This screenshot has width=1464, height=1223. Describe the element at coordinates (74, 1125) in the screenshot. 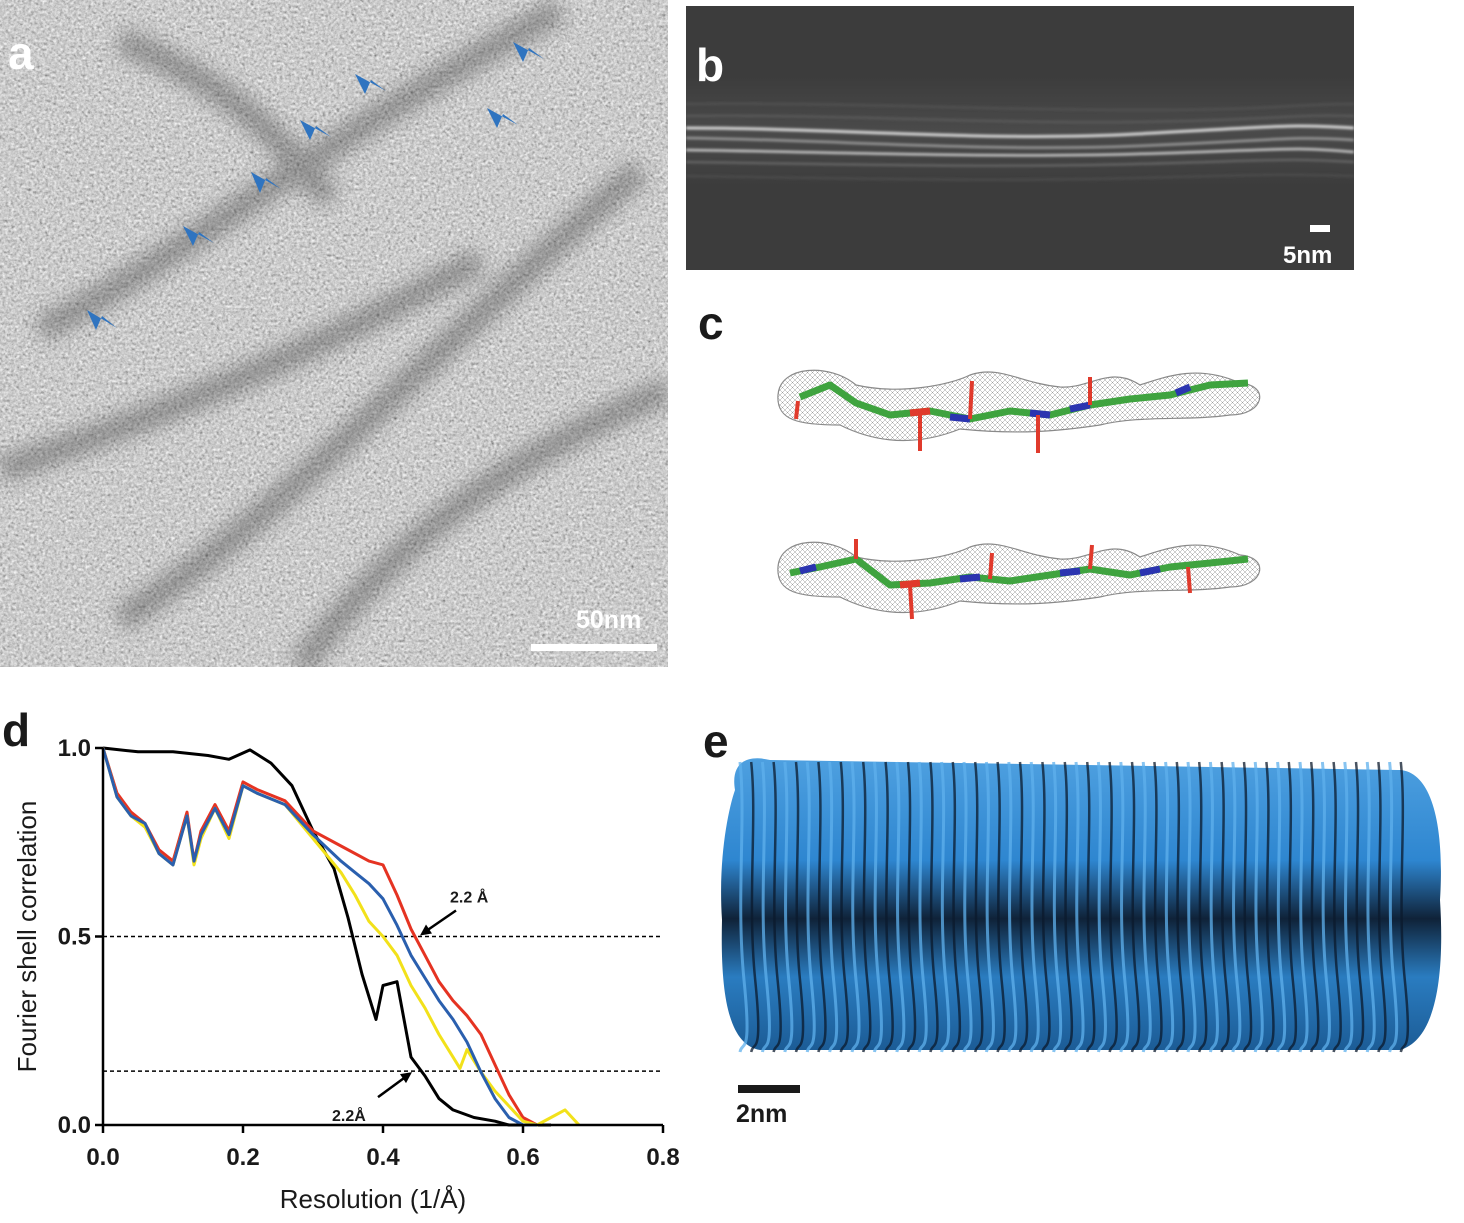

I see `y-tick-label: 0.0` at that location.